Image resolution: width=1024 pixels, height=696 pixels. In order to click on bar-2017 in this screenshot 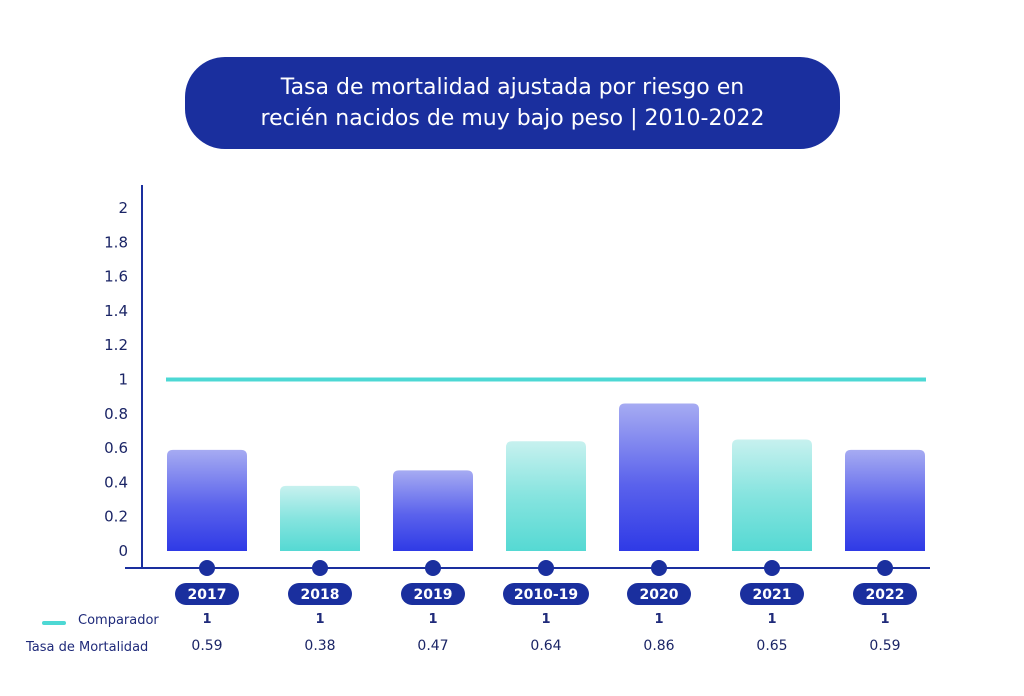, I will do `click(207, 500)`.